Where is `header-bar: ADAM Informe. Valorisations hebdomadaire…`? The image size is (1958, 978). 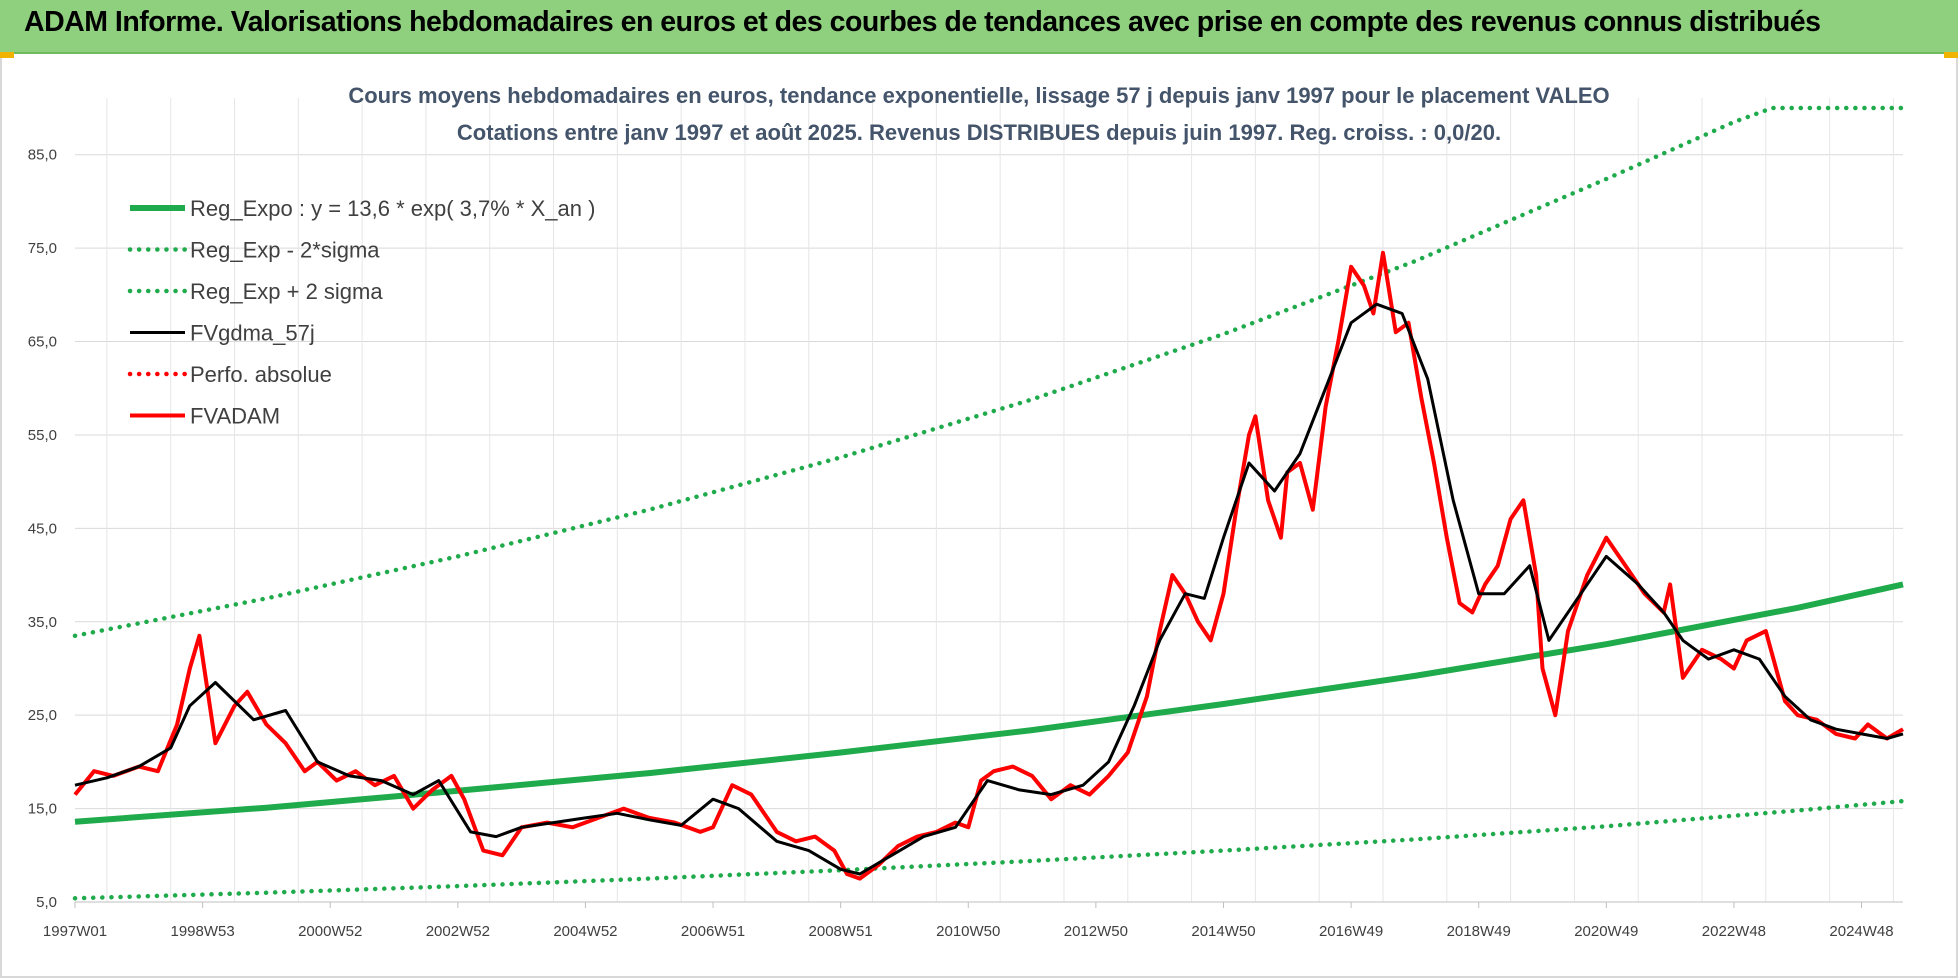
header-bar: ADAM Informe. Valorisations hebdomadaire… is located at coordinates (979, 27).